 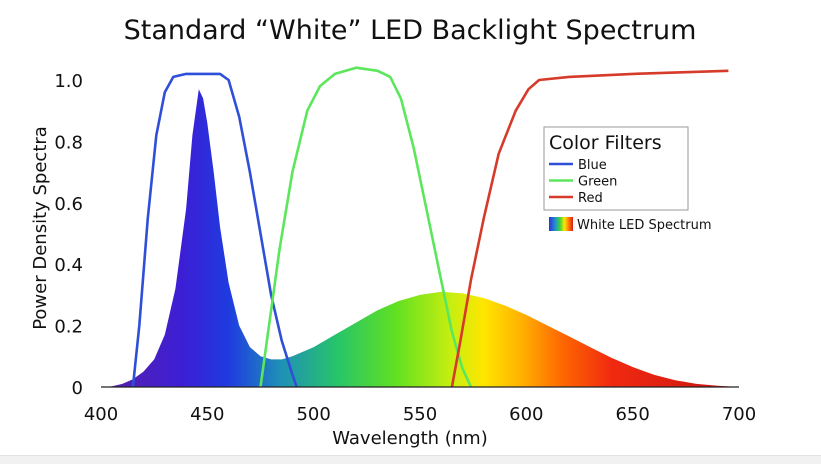 I want to click on y-tick-label: 0.2, so click(x=68, y=327).